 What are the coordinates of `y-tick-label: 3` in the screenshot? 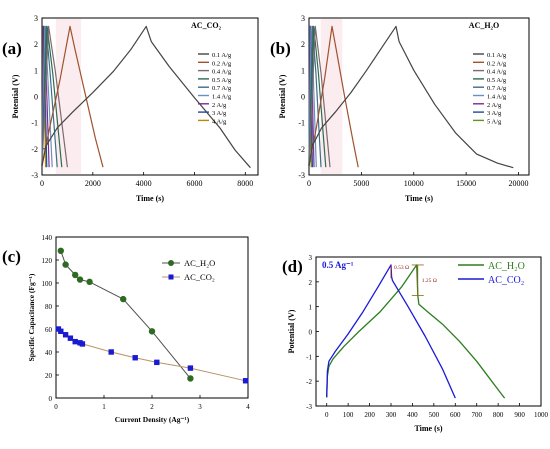 It's located at (36, 18).